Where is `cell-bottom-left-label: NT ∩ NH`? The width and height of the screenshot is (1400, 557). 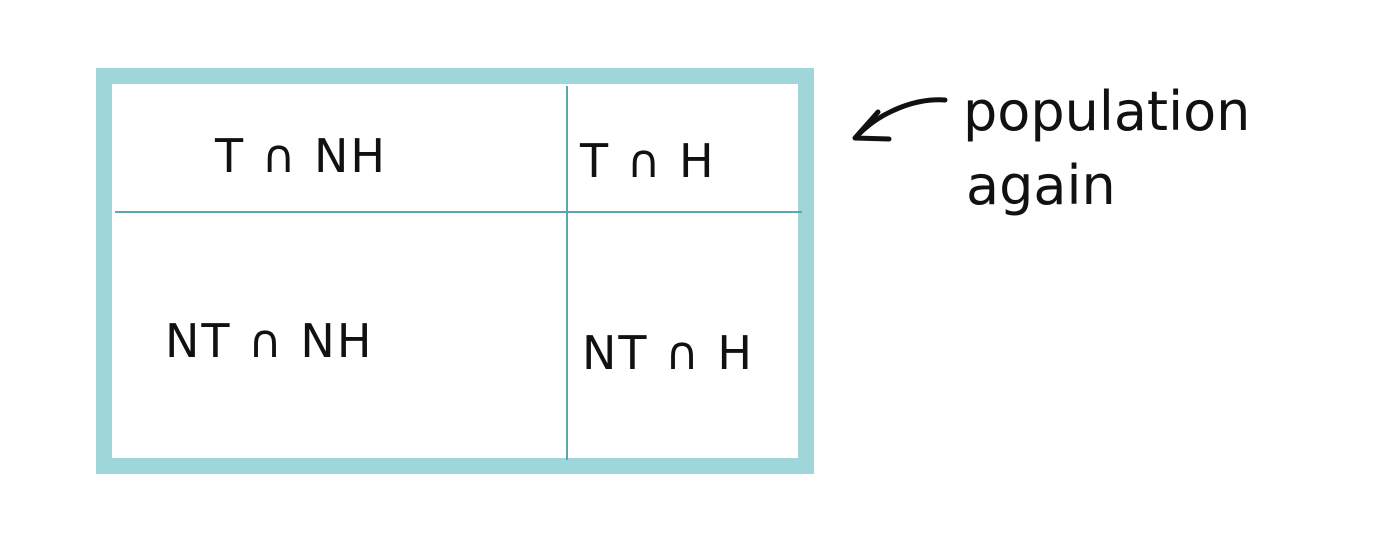
cell-bottom-left-label: NT ∩ NH is located at coordinates (269, 341).